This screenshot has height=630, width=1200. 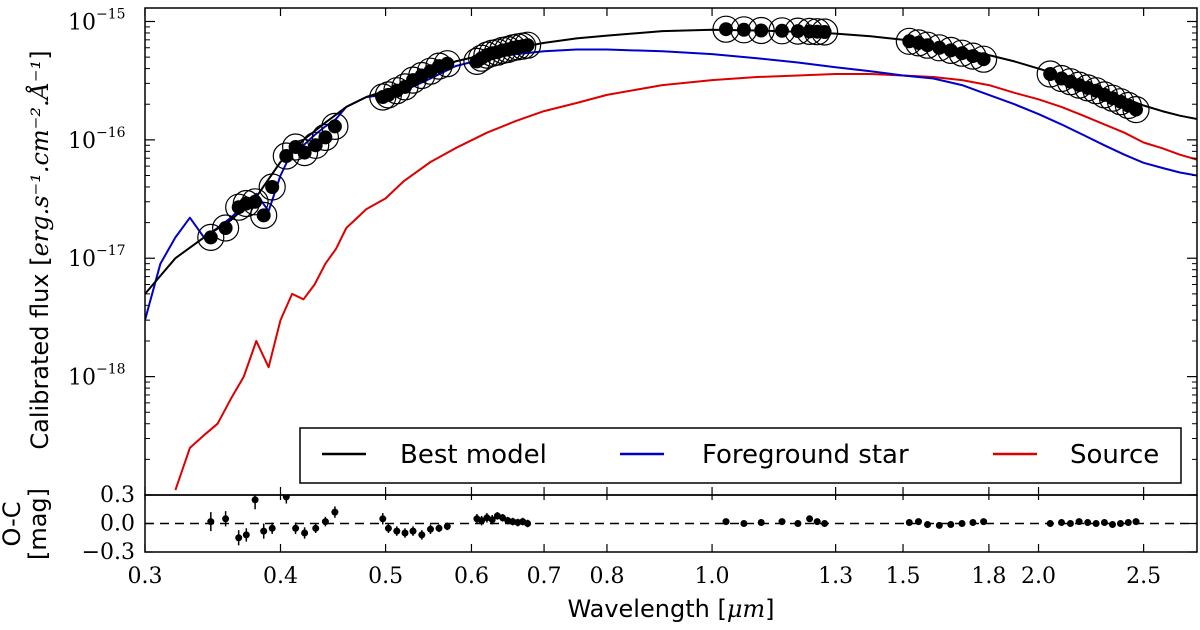 What do you see at coordinates (117, 495) in the screenshot?
I see `residual-tick-label: 0.3` at bounding box center [117, 495].